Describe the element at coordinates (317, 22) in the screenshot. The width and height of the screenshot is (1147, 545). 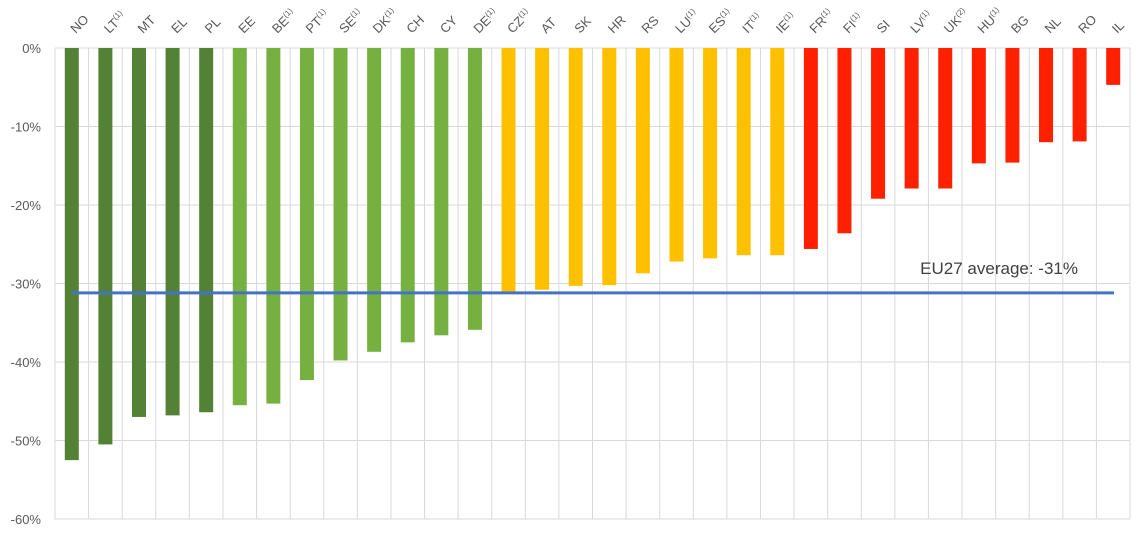
I see `category-label-pt: PT(1)` at that location.